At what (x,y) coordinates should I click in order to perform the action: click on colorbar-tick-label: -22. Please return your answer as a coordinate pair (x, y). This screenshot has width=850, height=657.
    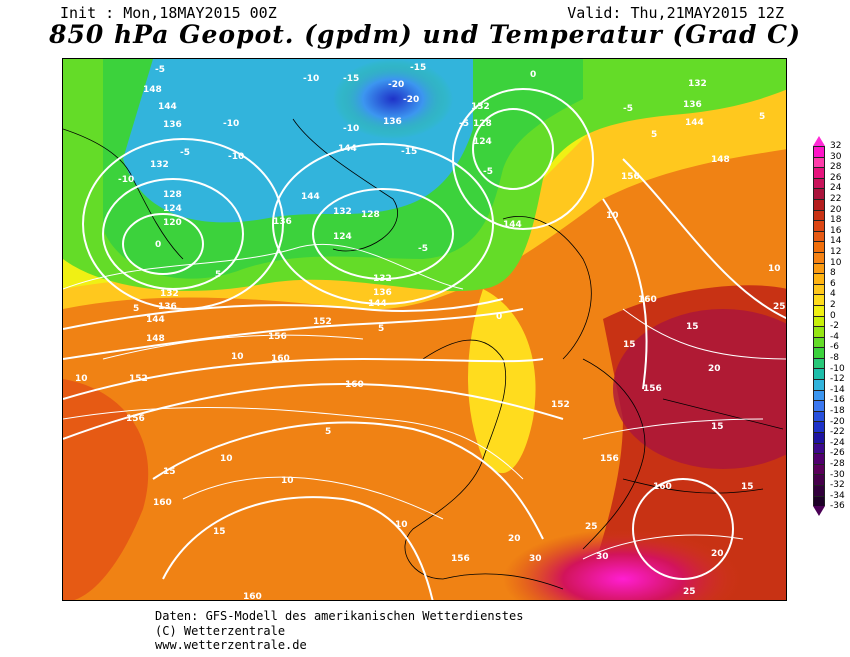
    Looking at the image, I should click on (837, 432).